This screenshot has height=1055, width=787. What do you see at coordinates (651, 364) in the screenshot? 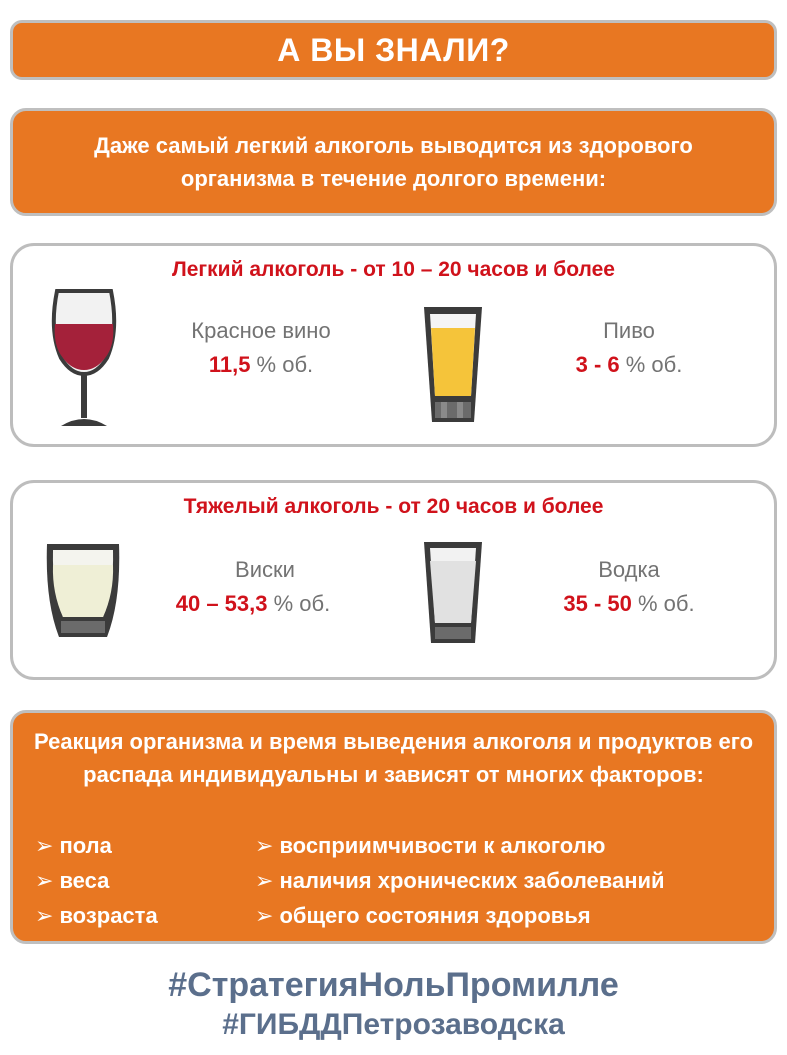
I see `beer-strength-unit: % об.` at bounding box center [651, 364].